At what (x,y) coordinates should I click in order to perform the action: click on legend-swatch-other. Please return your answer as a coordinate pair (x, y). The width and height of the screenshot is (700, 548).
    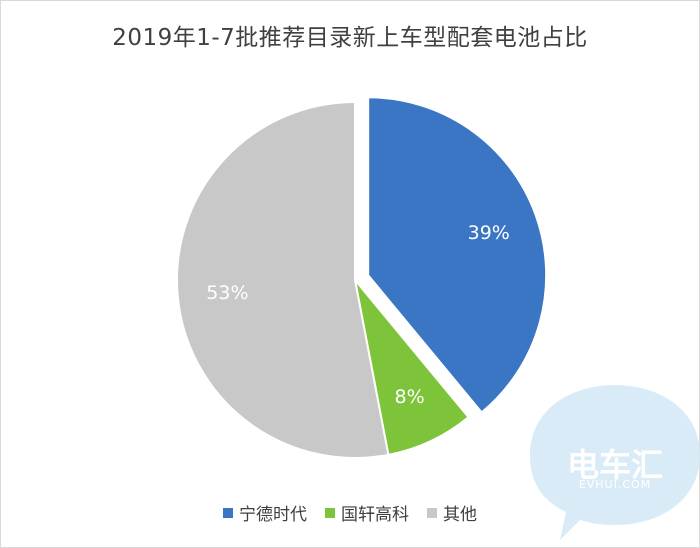
    Looking at the image, I should click on (432, 512).